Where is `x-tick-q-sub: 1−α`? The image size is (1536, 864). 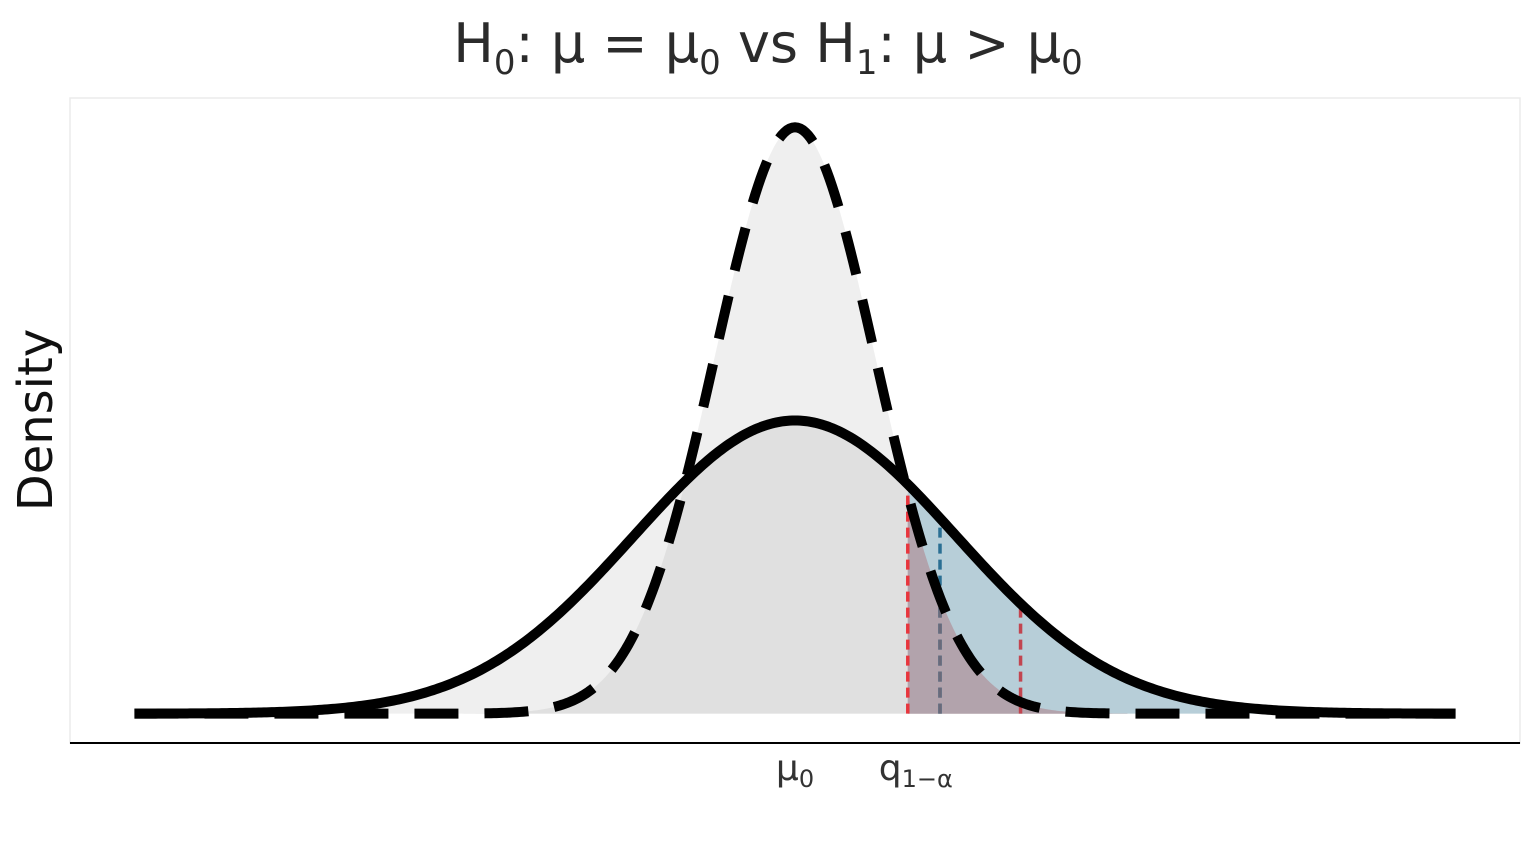
x-tick-q-sub: 1−α is located at coordinates (927, 779).